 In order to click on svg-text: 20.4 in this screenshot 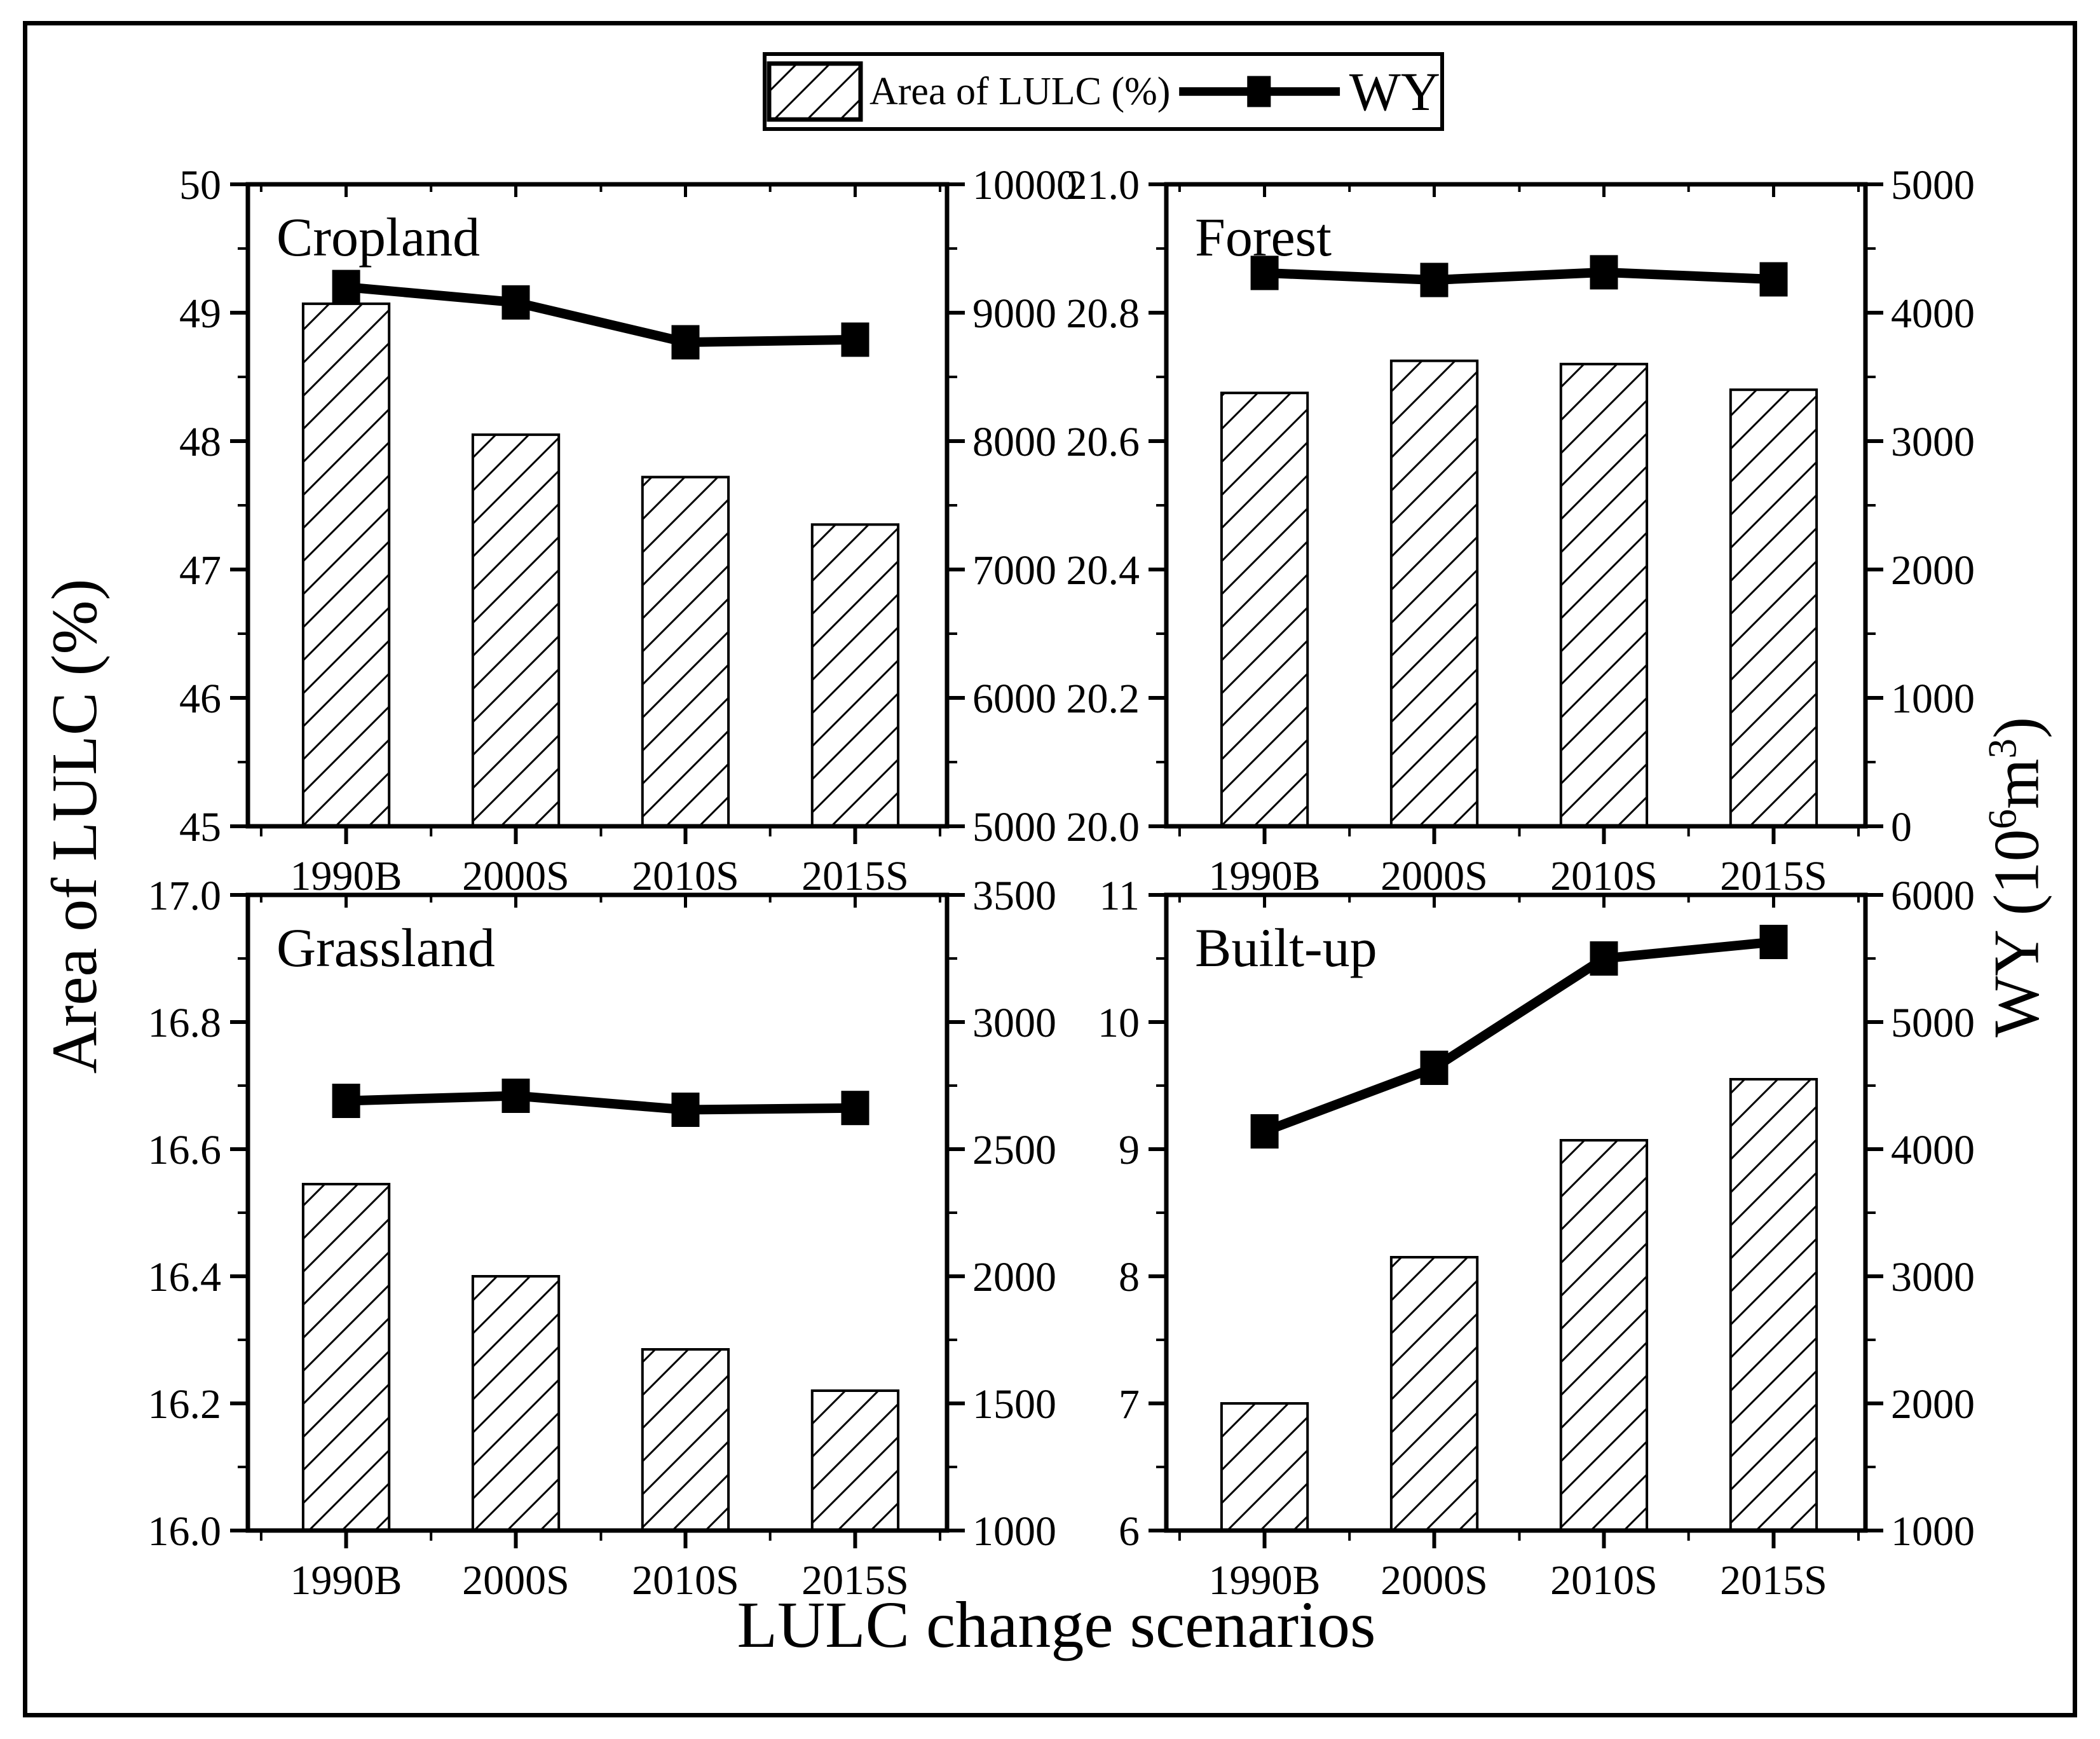, I will do `click(1103, 570)`.